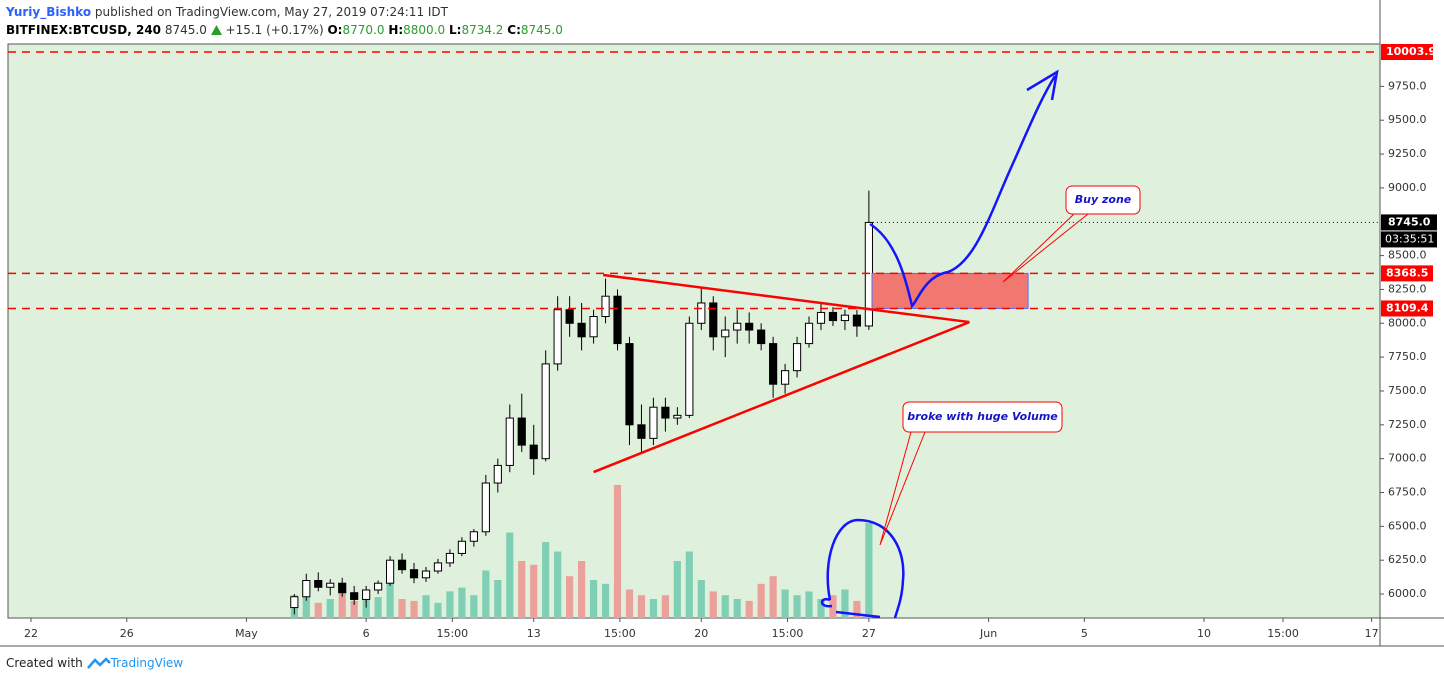 The width and height of the screenshot is (1444, 683). Describe the element at coordinates (84, 30) in the screenshot. I see `symbol: BITFINEX:BTCUSD, 240` at that location.